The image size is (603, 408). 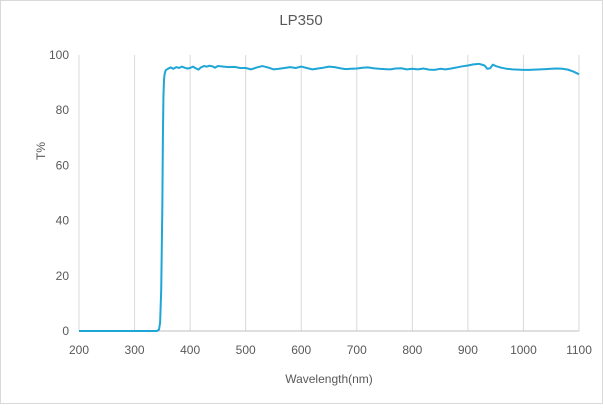 I want to click on x-axis-label: Wavelength(nm), so click(x=329, y=379).